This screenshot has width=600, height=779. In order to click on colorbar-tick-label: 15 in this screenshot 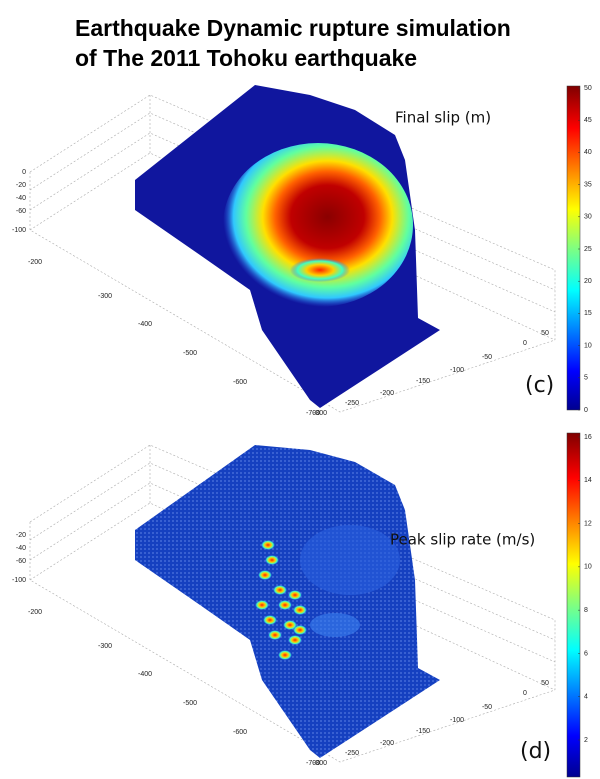, I will do `click(588, 313)`.